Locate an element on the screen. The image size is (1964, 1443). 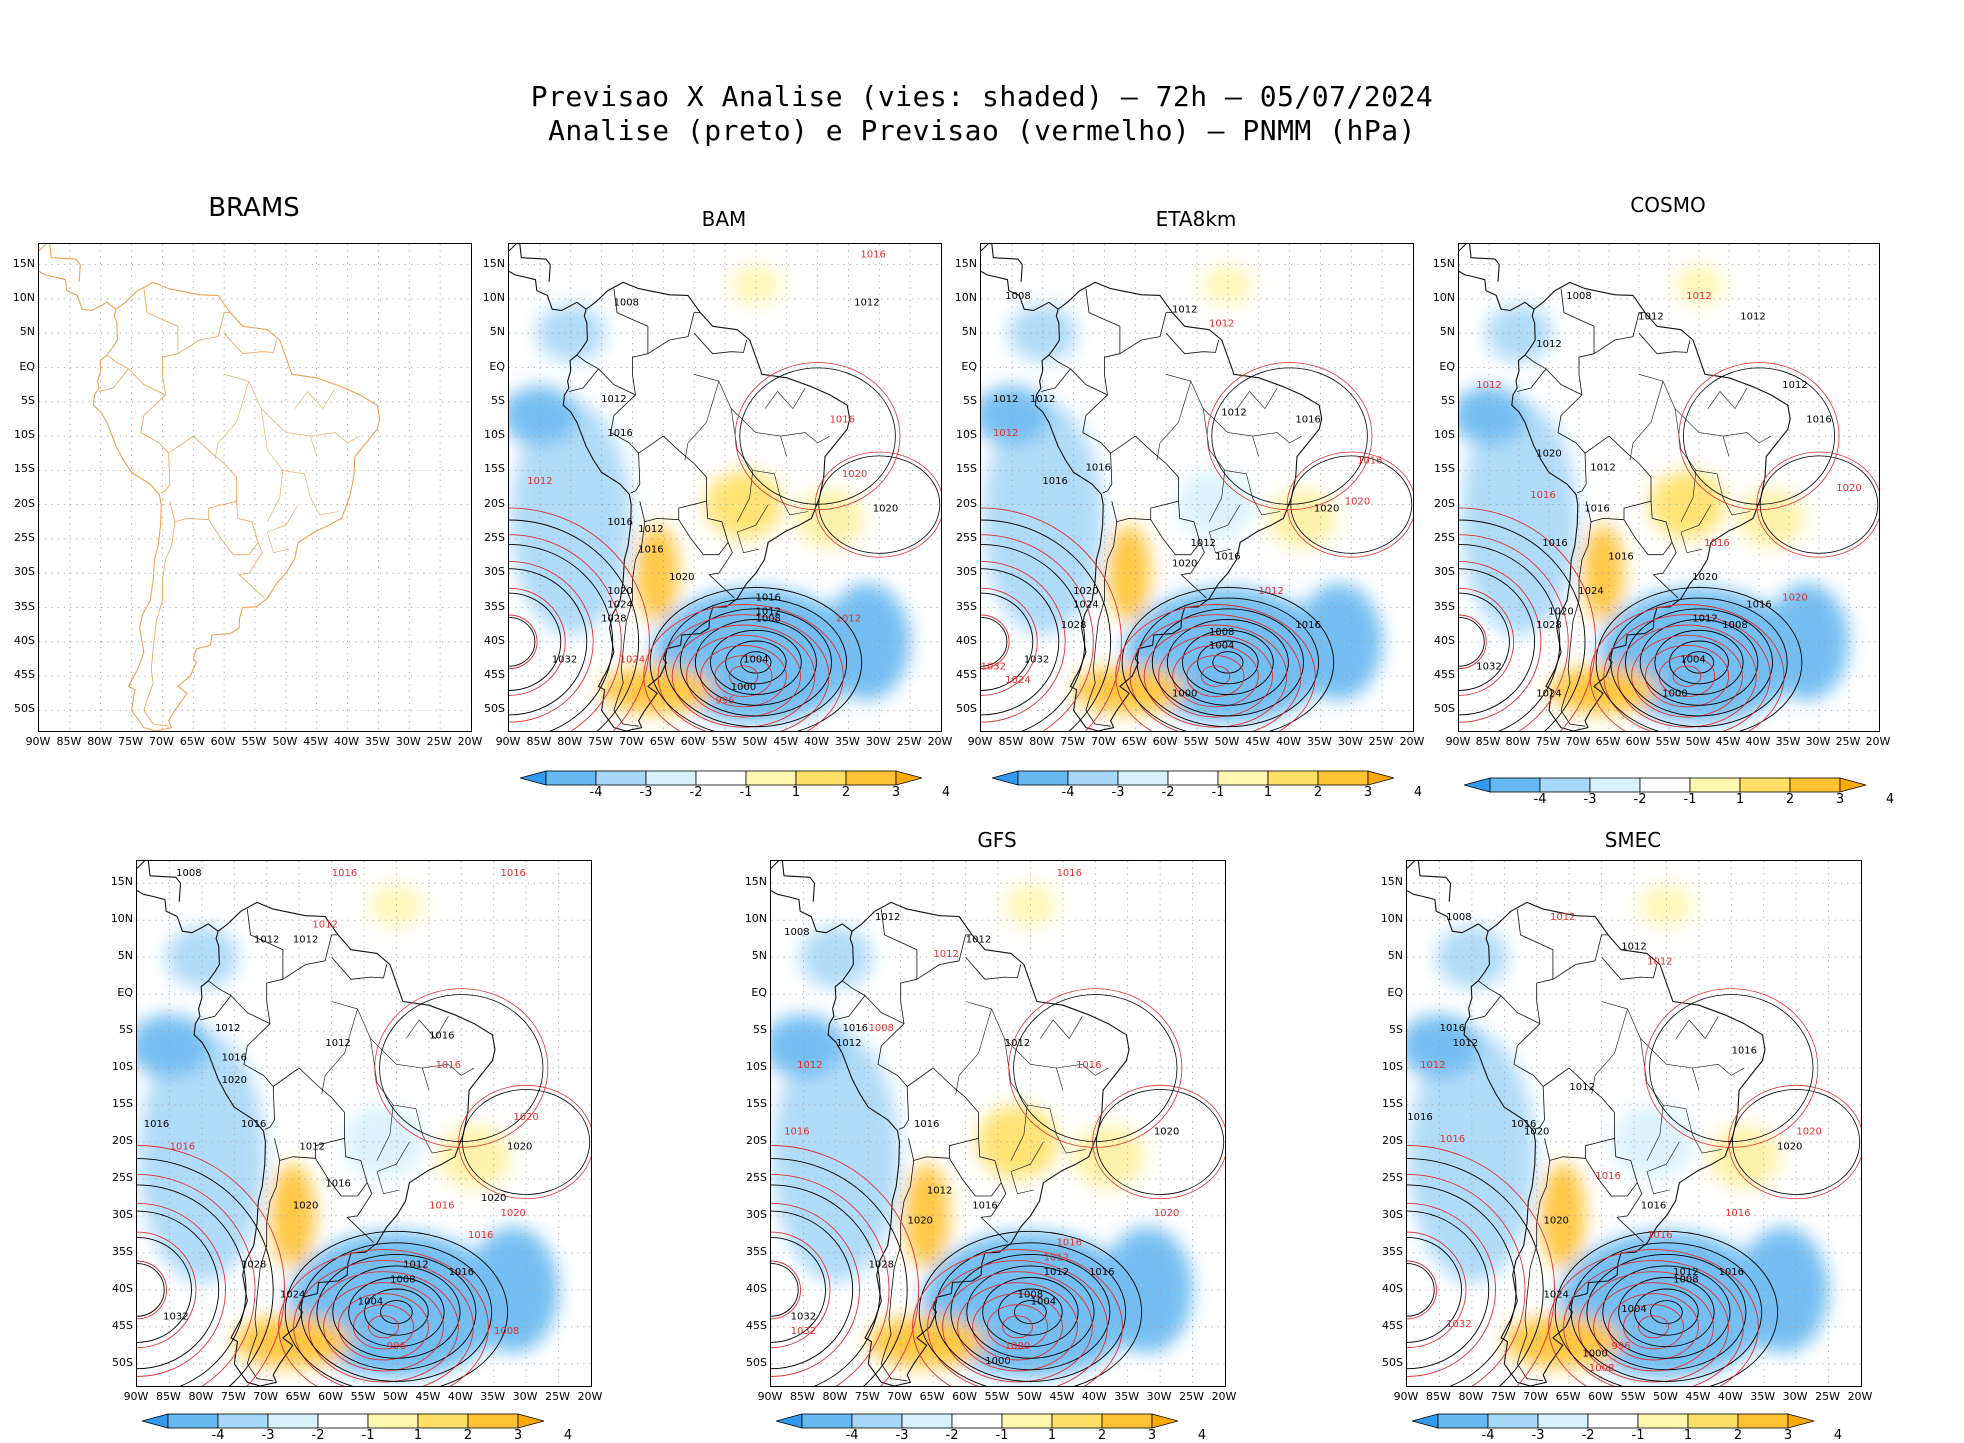
lon-tick-label: 60W is located at coordinates (1601, 1396).